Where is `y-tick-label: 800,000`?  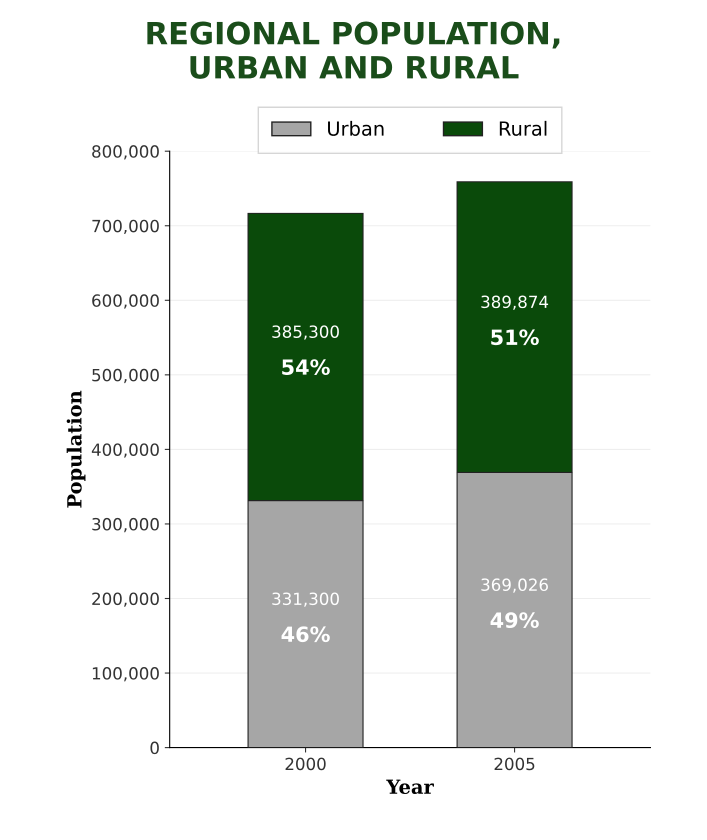
y-tick-label: 800,000 is located at coordinates (125, 152).